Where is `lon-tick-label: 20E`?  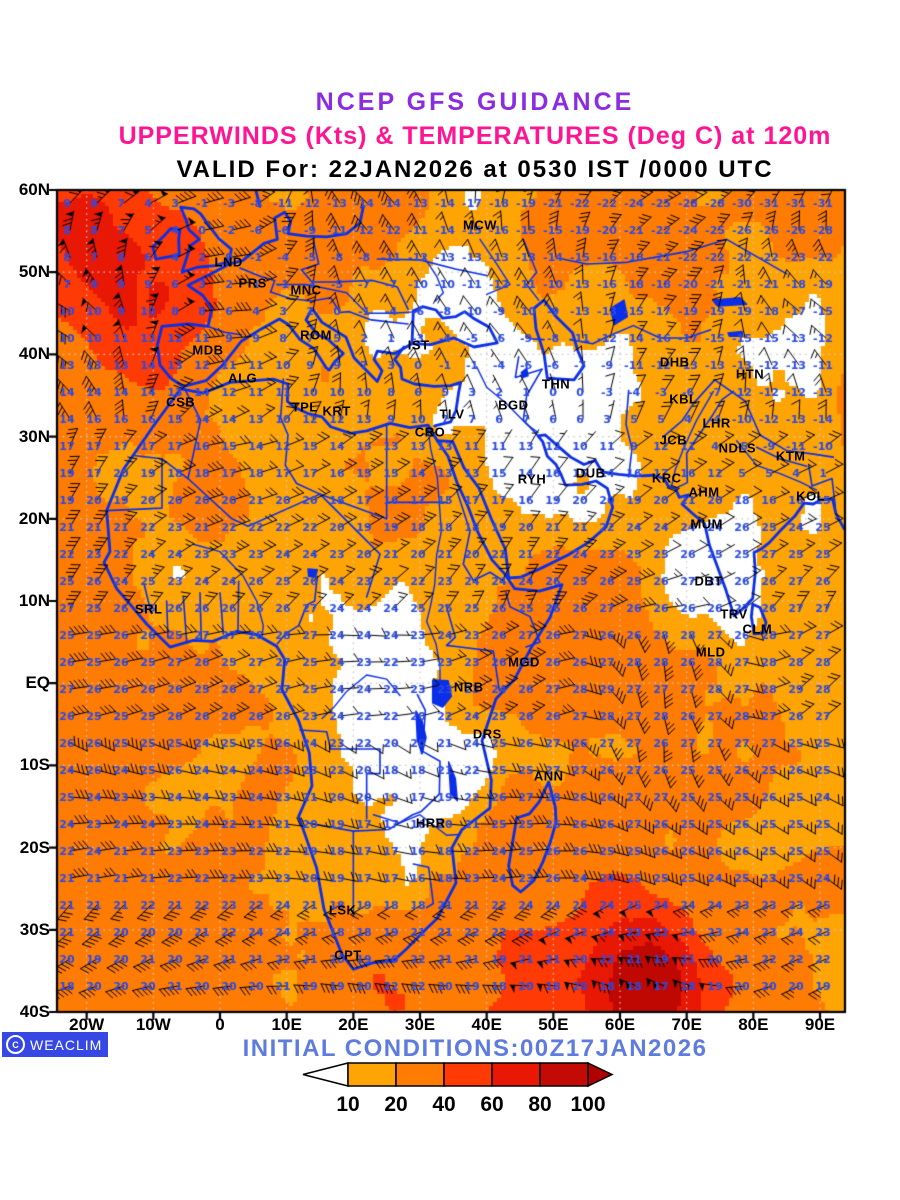 lon-tick-label: 20E is located at coordinates (353, 1024).